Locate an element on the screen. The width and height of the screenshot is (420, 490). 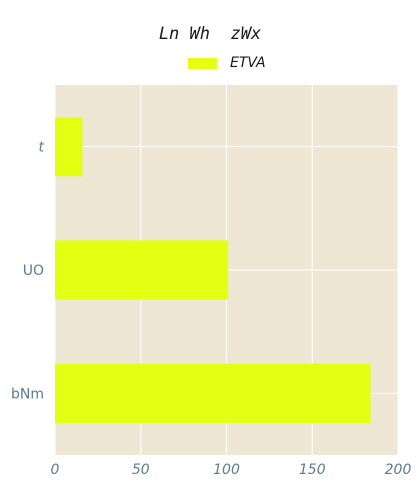
y-tick-label: bNm is located at coordinates (27, 394).